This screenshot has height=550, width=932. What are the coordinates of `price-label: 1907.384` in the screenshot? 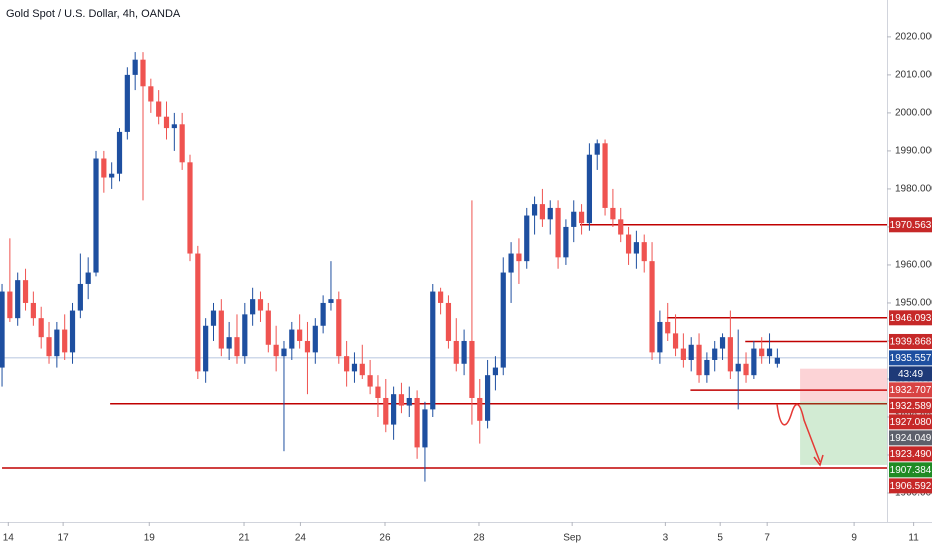 It's located at (911, 470).